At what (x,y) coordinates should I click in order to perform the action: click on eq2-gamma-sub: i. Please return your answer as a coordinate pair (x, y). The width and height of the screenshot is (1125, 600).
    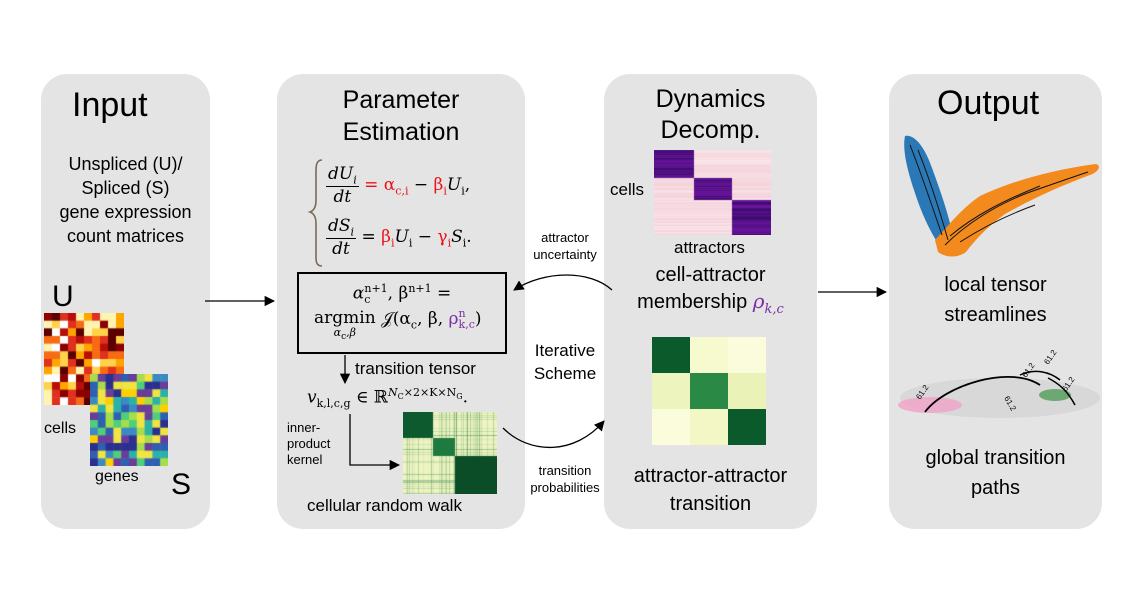
    Looking at the image, I should click on (449, 242).